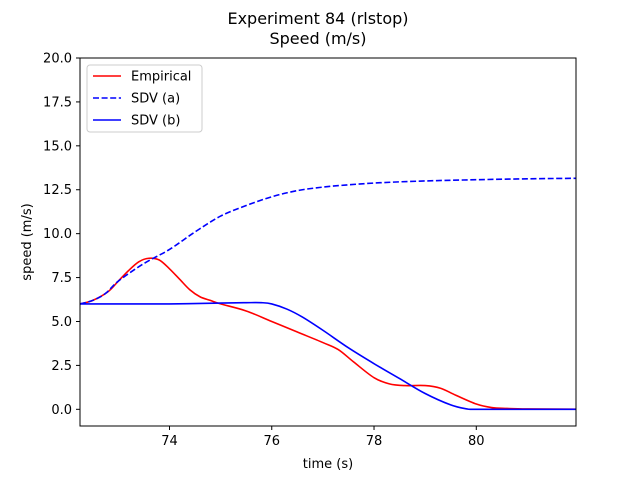  Describe the element at coordinates (57, 102) in the screenshot. I see `y-tick-label: 17.5` at that location.